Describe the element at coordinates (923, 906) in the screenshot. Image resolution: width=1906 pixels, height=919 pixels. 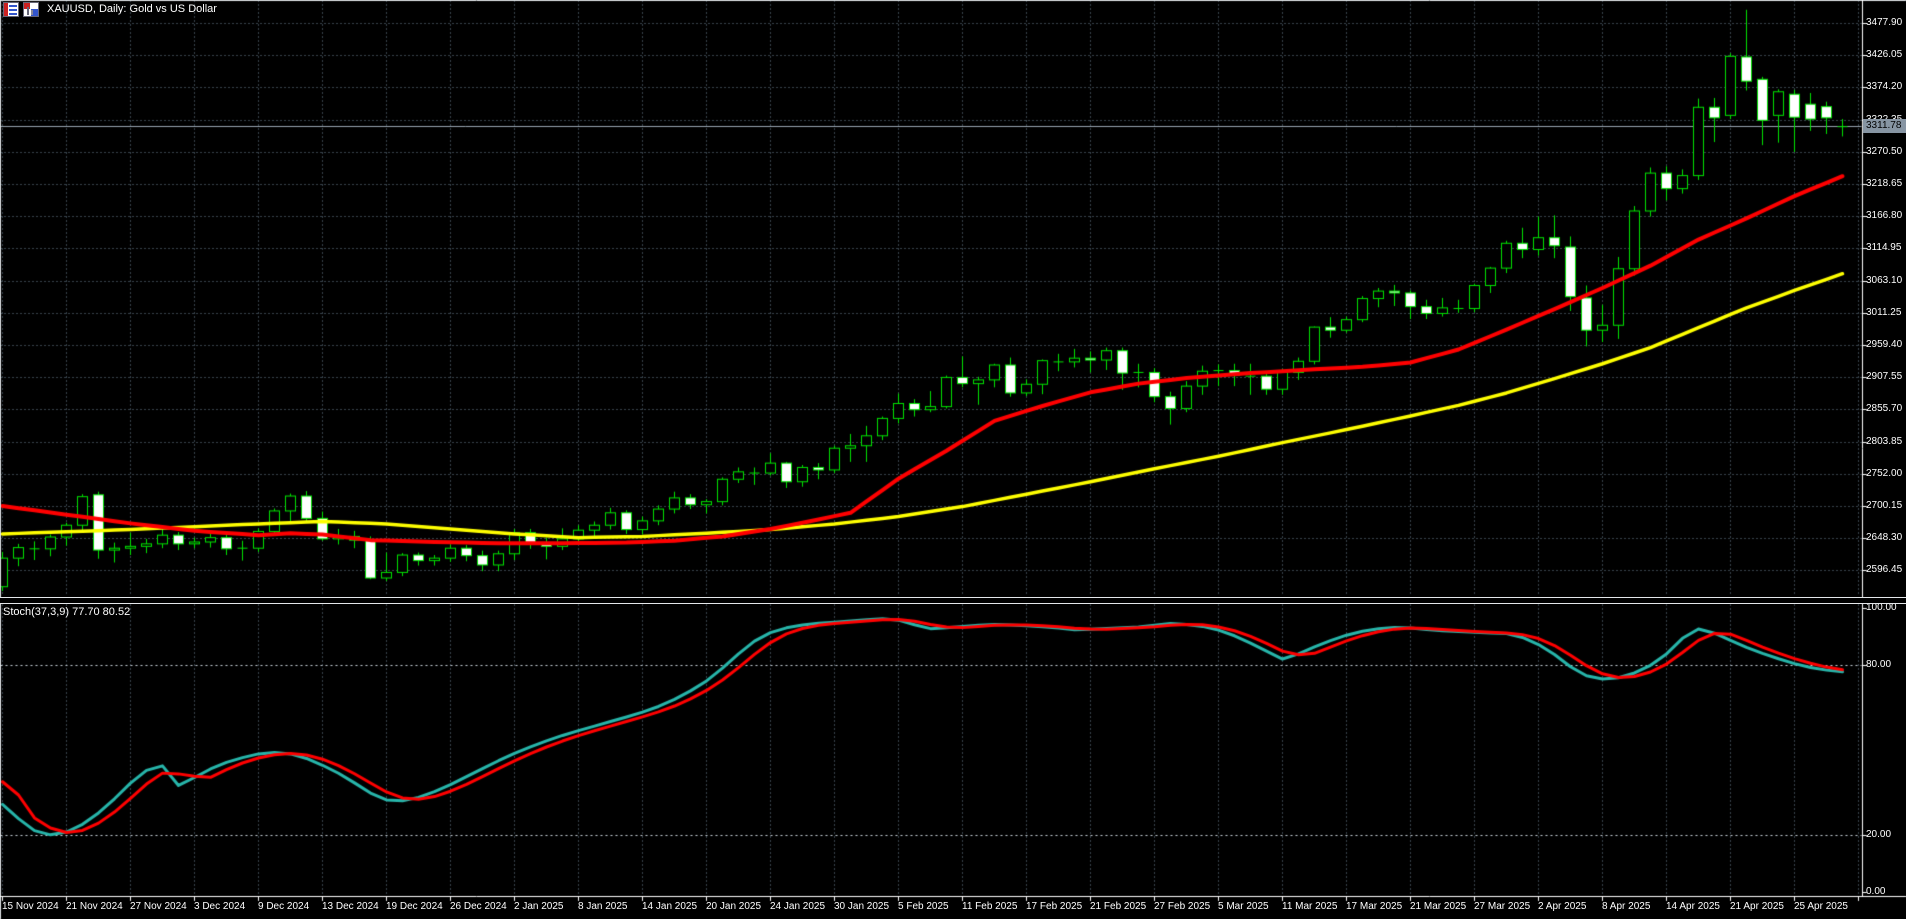
I see `date-tick-label: 5 Feb 2025` at that location.